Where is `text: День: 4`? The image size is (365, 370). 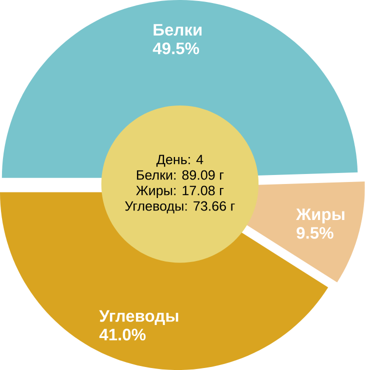 text: День: 4 is located at coordinates (180, 160).